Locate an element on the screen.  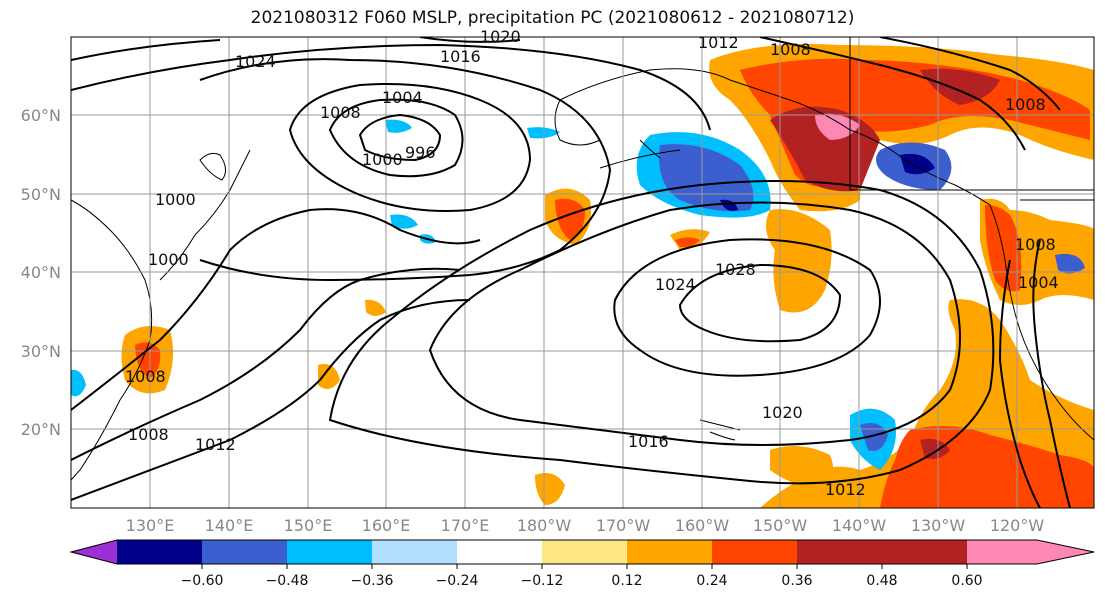
lat-label: 40°N is located at coordinates (41, 272).